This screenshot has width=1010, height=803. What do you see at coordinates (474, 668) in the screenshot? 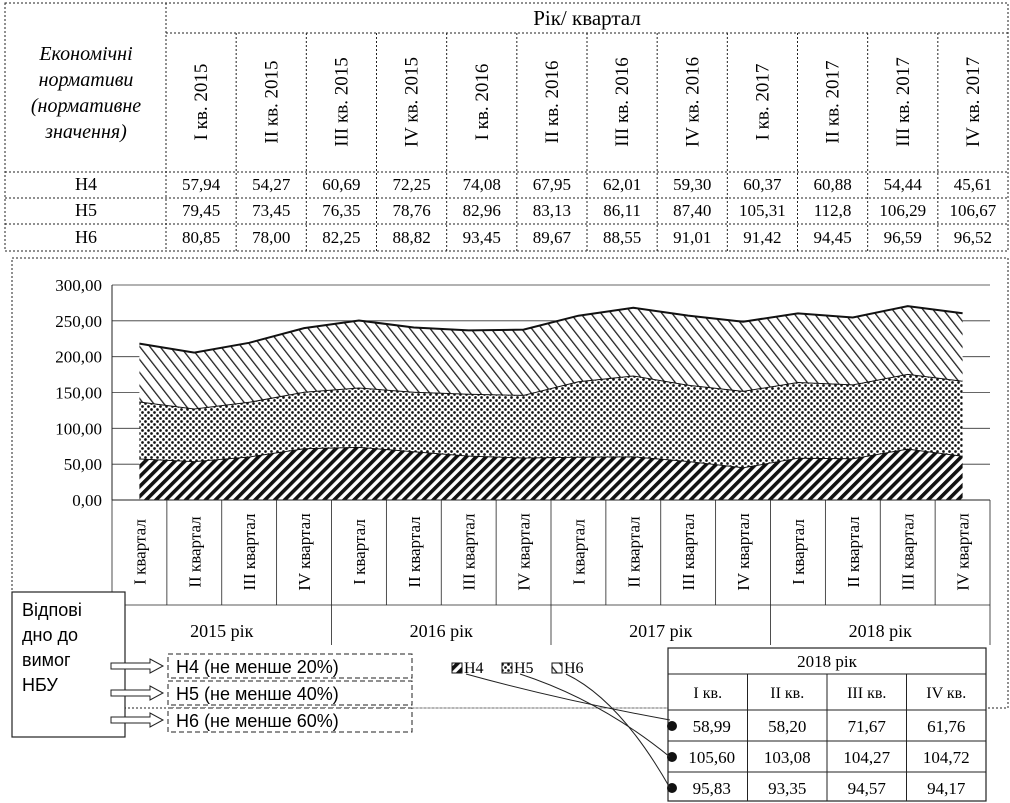
I see `legend-label: Н4` at bounding box center [474, 668].